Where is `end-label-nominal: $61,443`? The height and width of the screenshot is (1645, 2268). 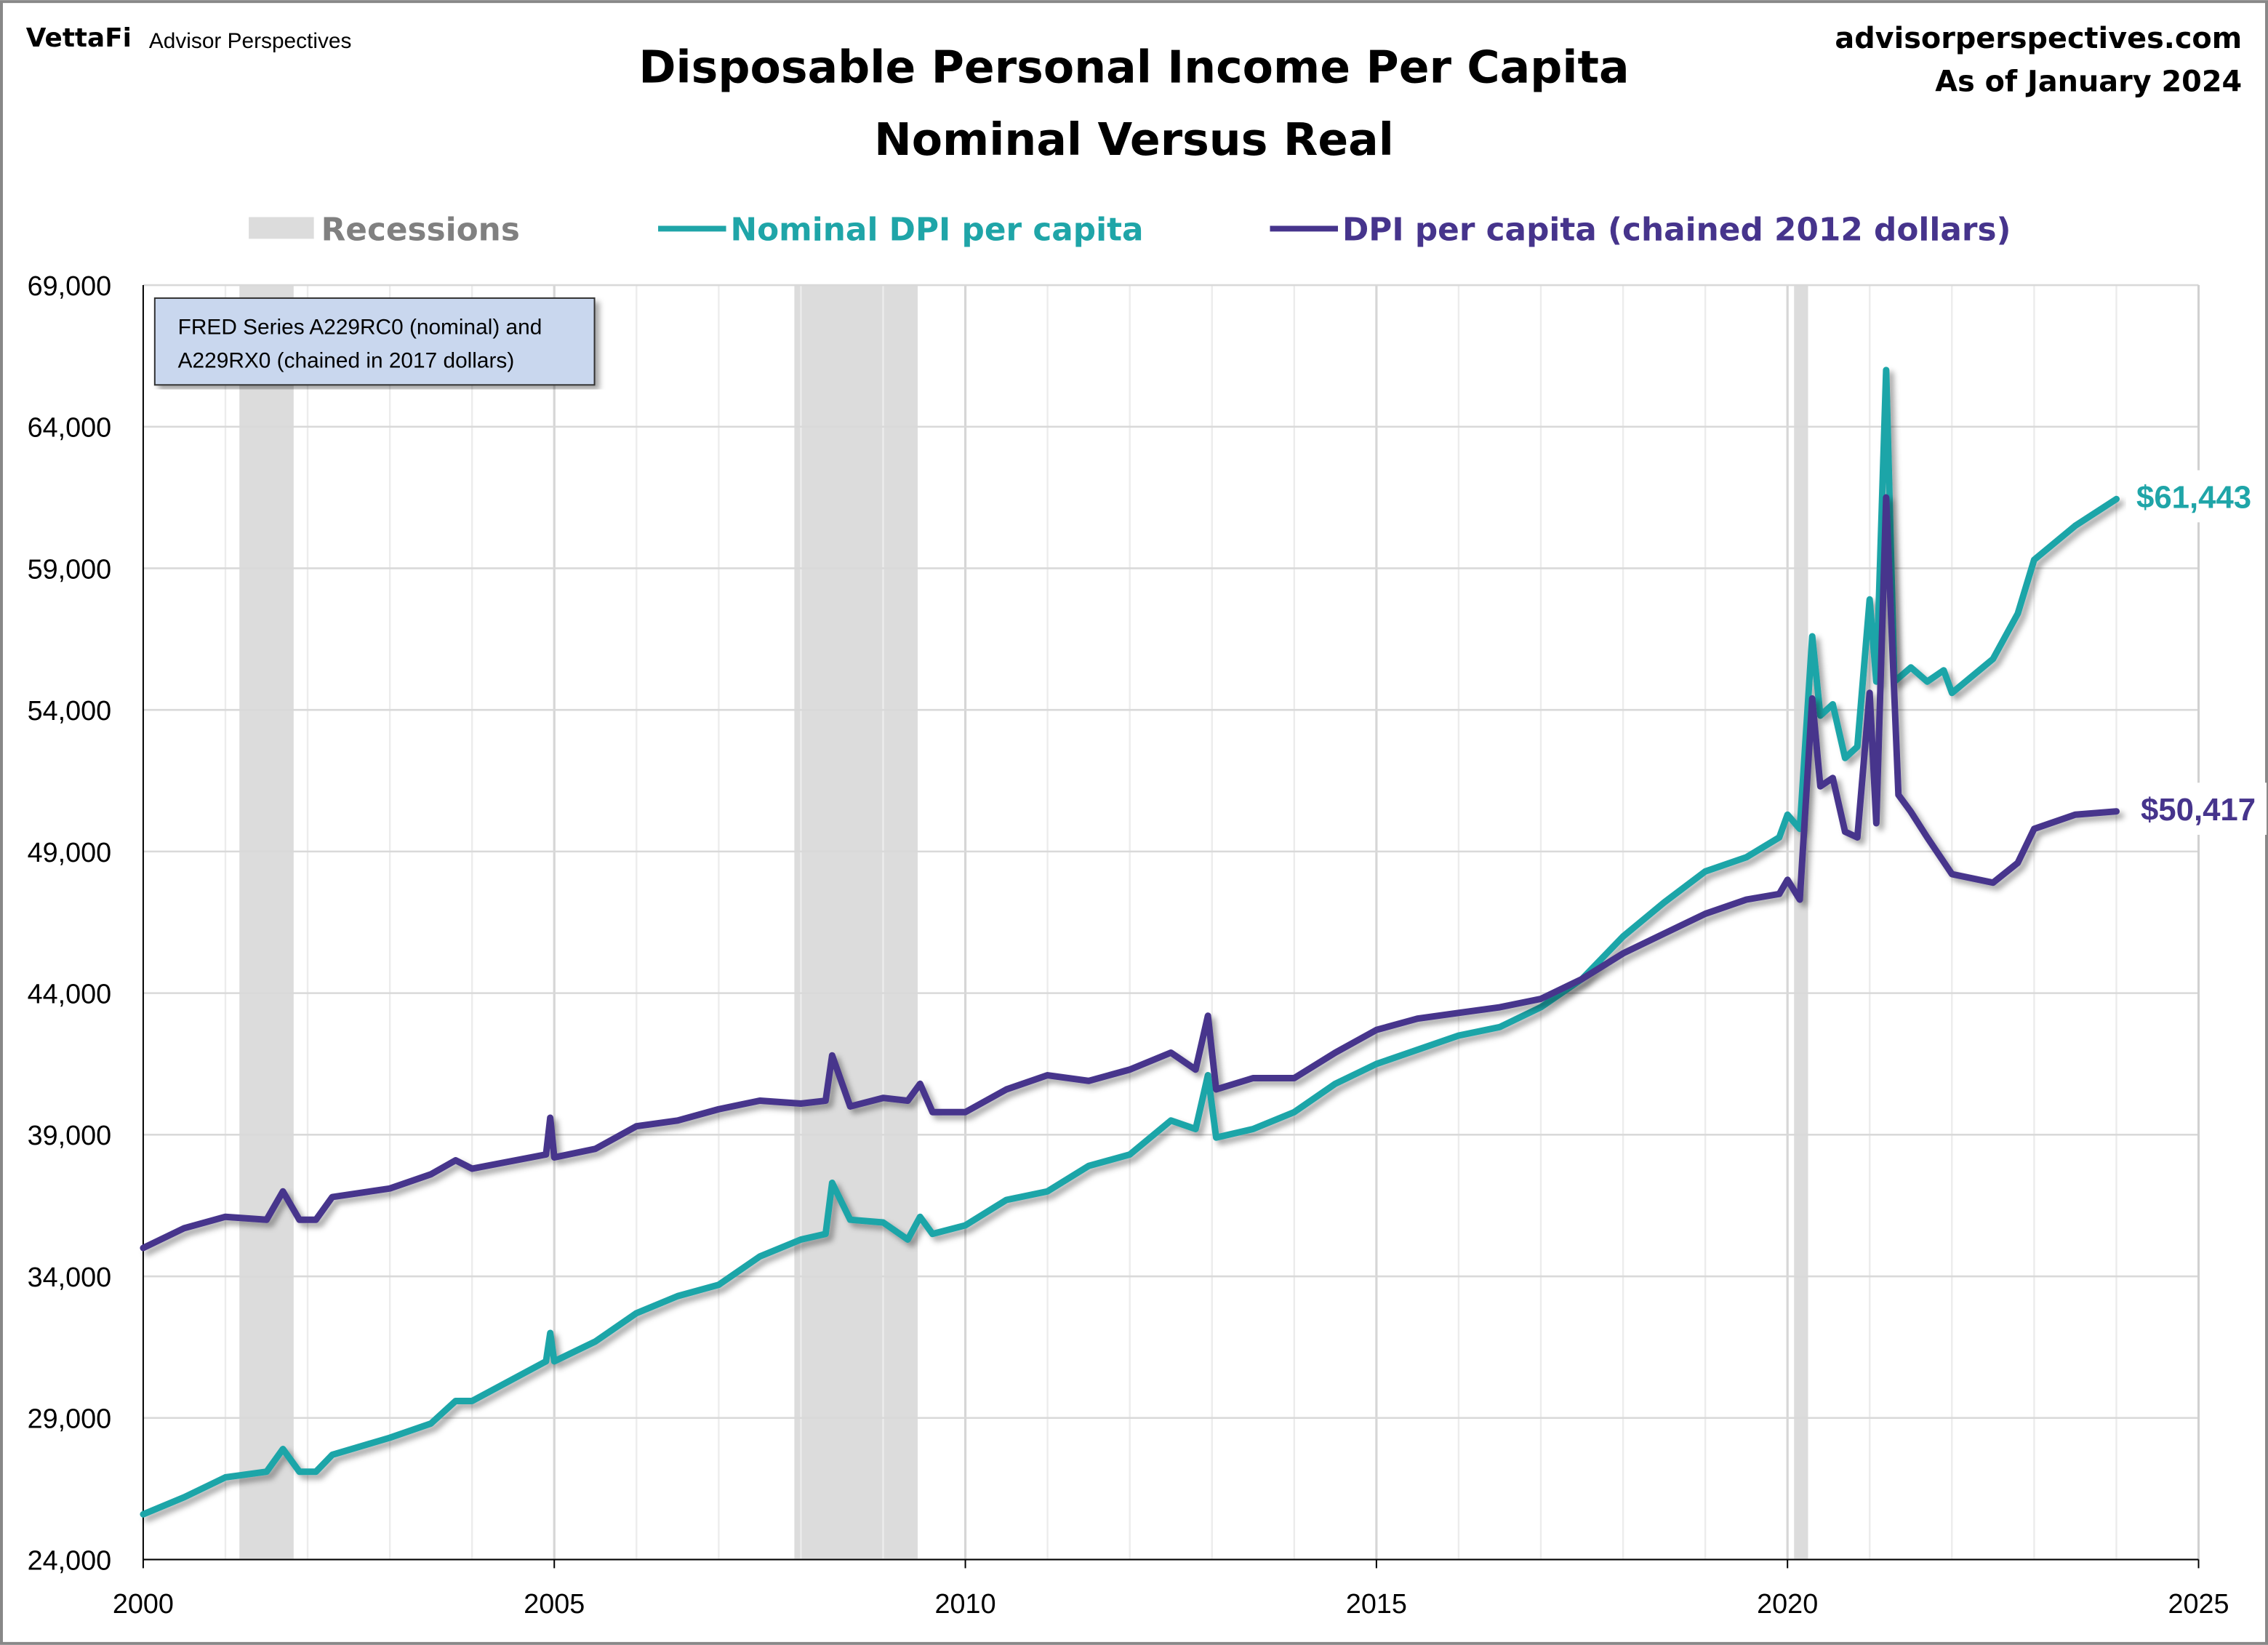
end-label-nominal: $61,443 is located at coordinates (2193, 497).